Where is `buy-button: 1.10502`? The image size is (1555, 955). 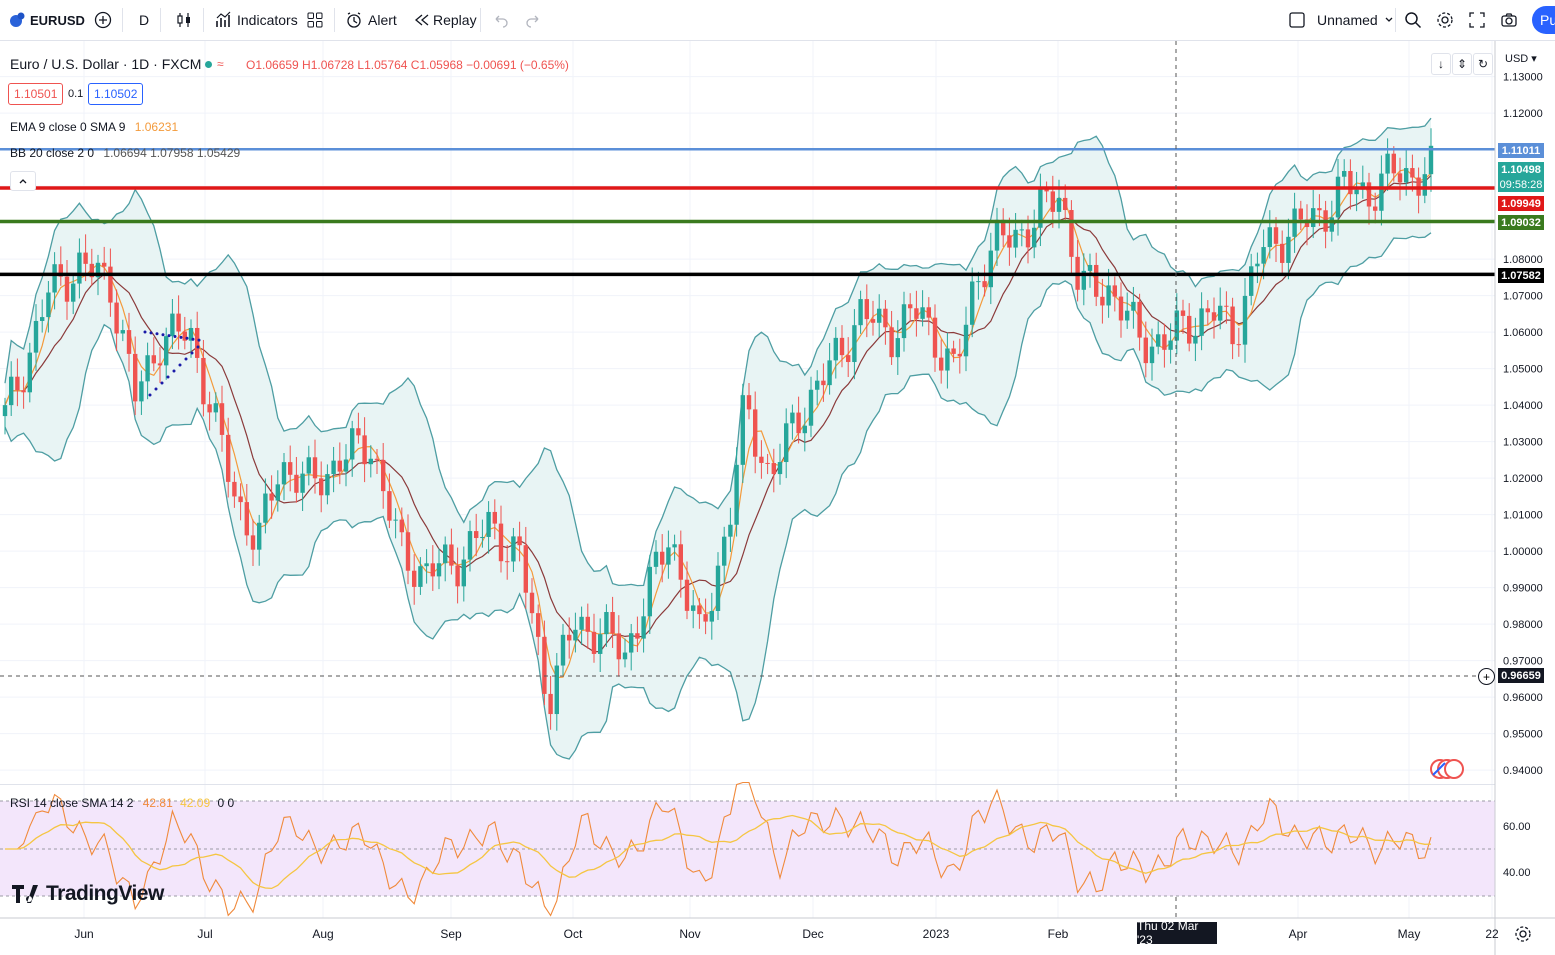 buy-button: 1.10502 is located at coordinates (116, 94).